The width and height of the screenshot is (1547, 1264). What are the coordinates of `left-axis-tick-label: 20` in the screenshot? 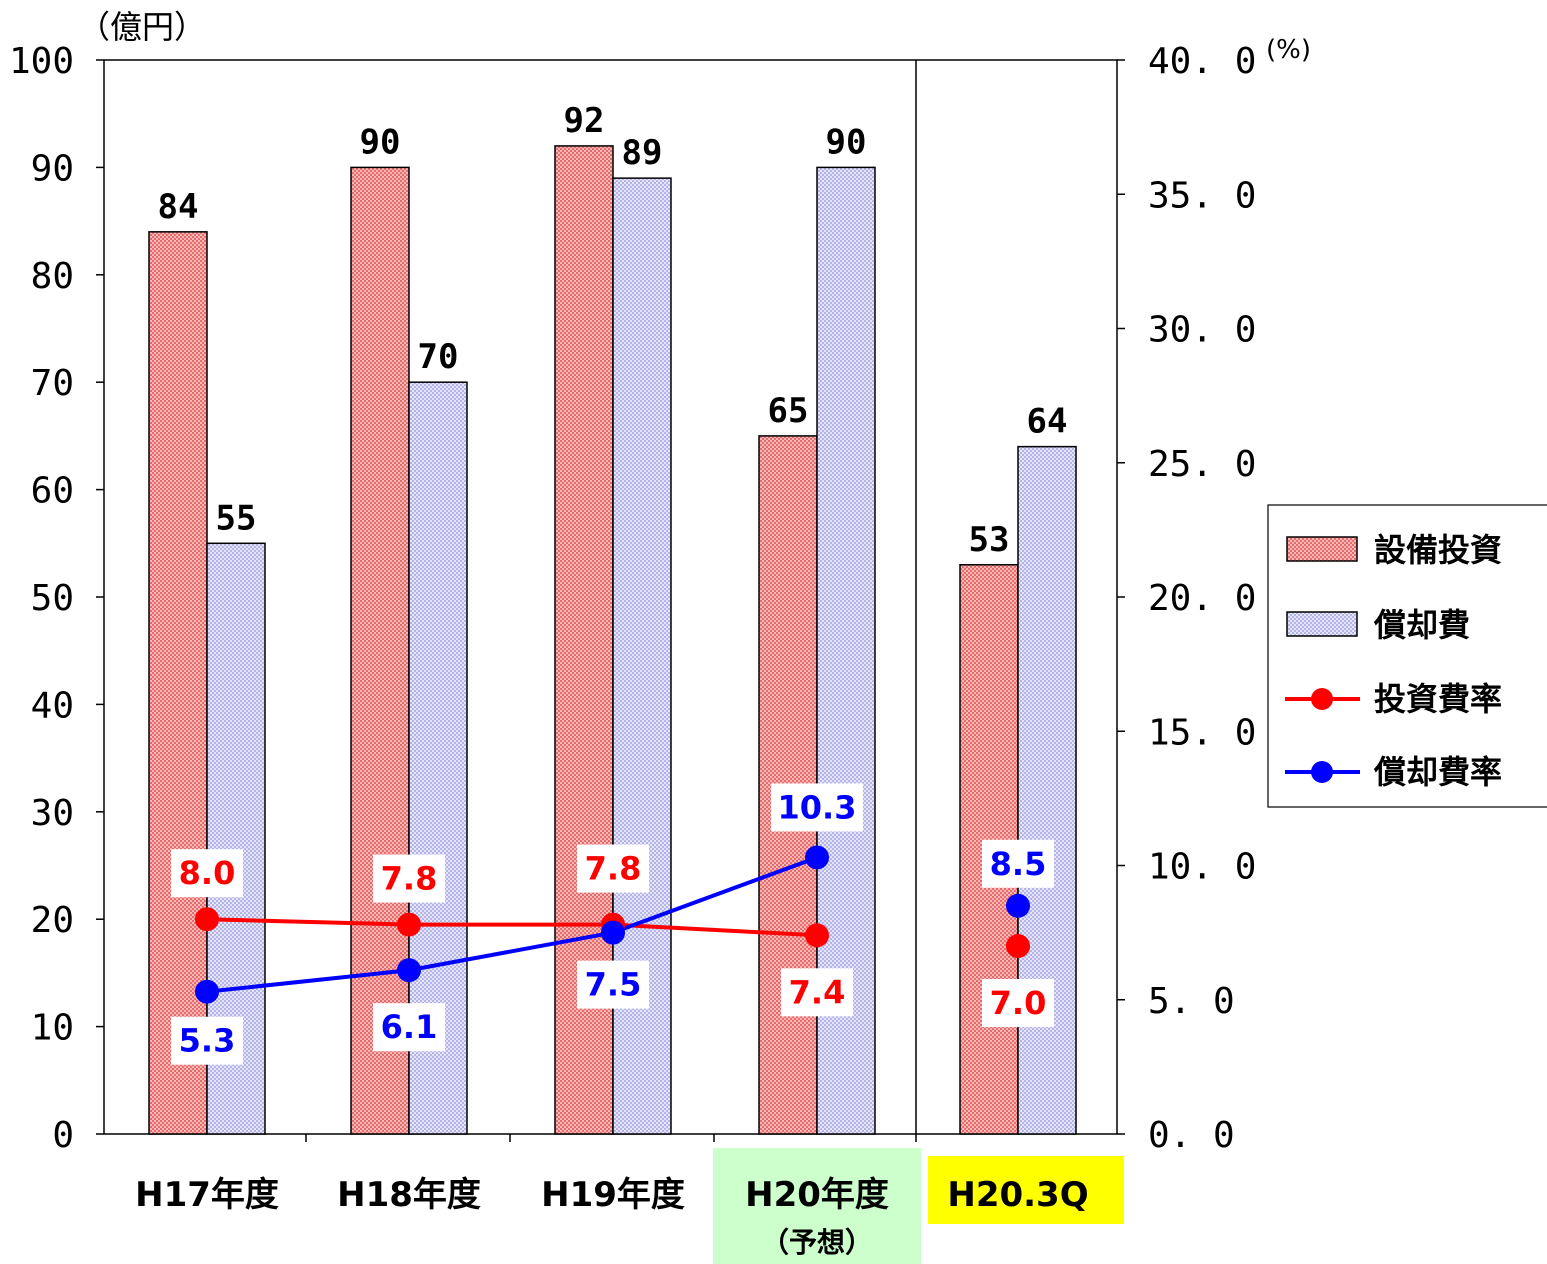 It's located at (52, 920).